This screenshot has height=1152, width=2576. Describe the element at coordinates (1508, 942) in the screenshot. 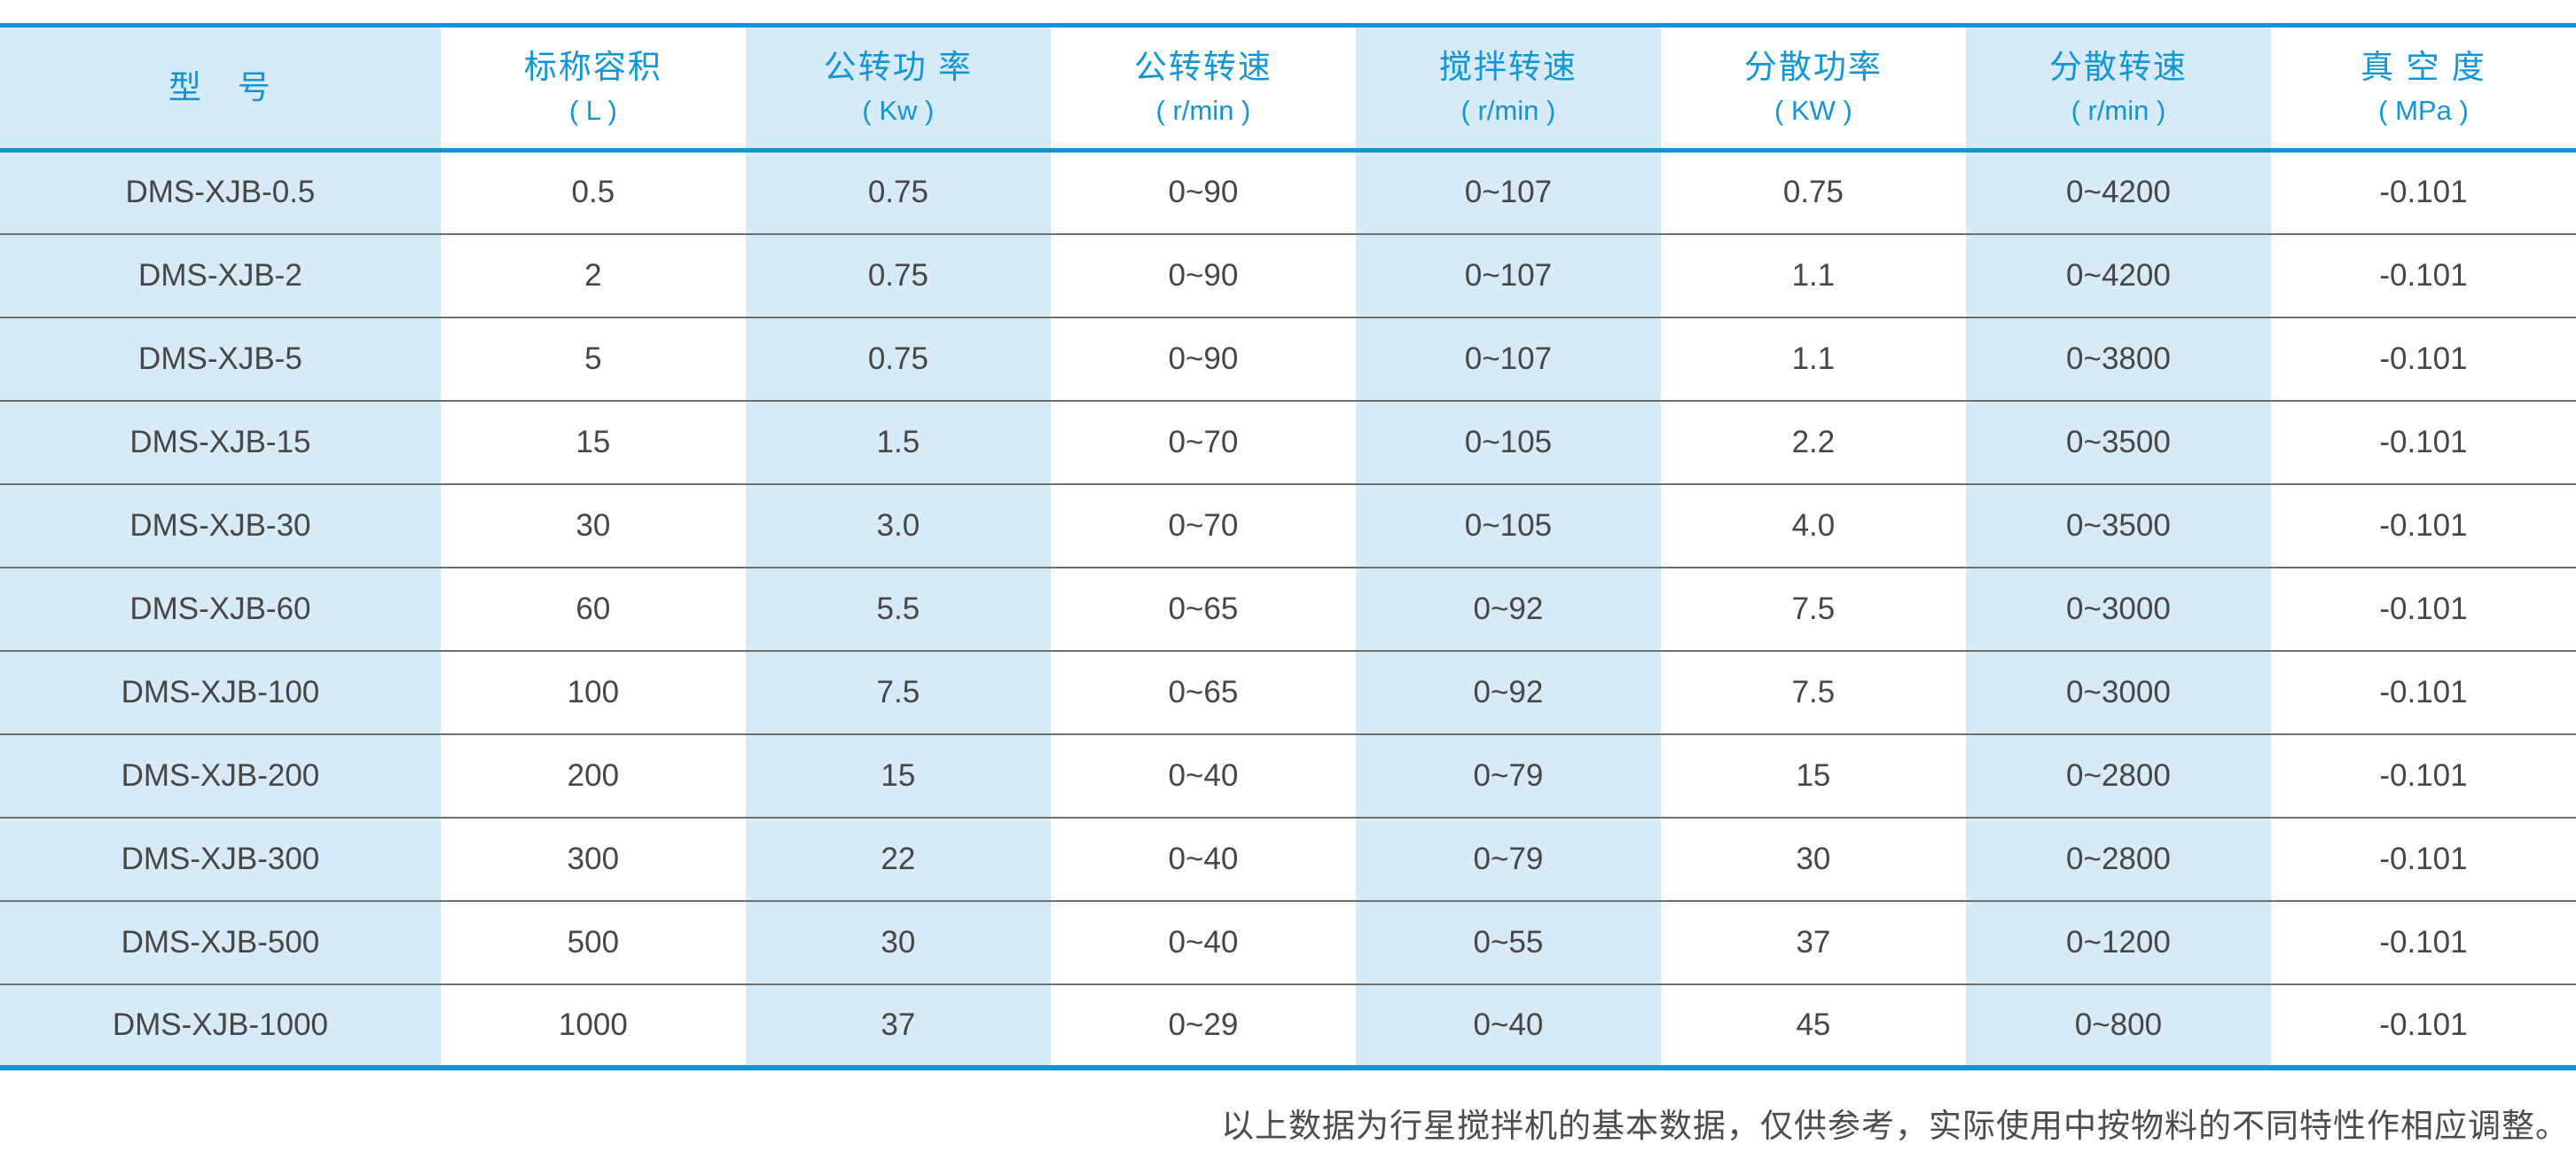

I see `value-cell: 0~55` at that location.